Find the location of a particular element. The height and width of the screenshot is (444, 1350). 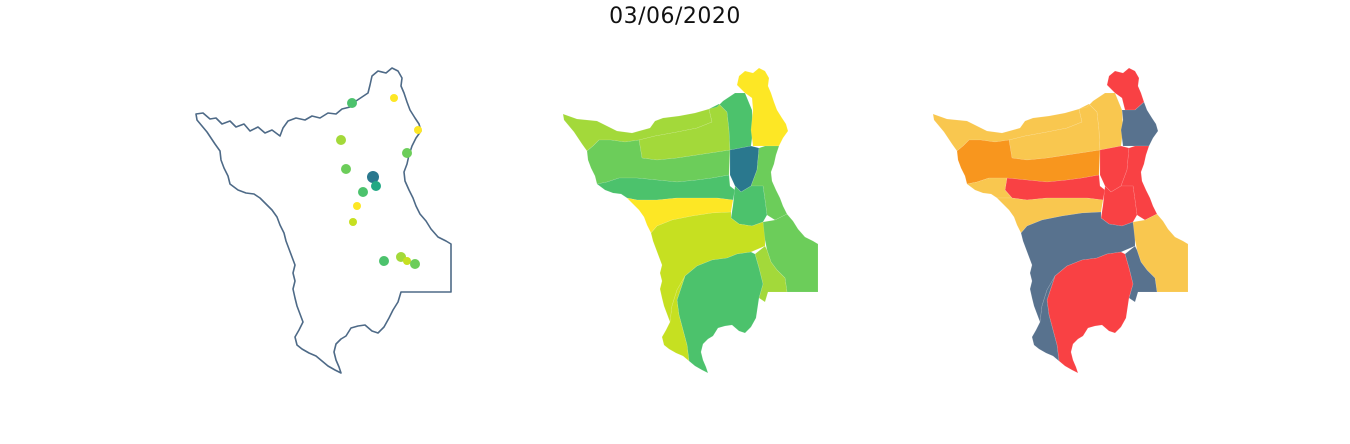

station-points is located at coordinates (379, 181).